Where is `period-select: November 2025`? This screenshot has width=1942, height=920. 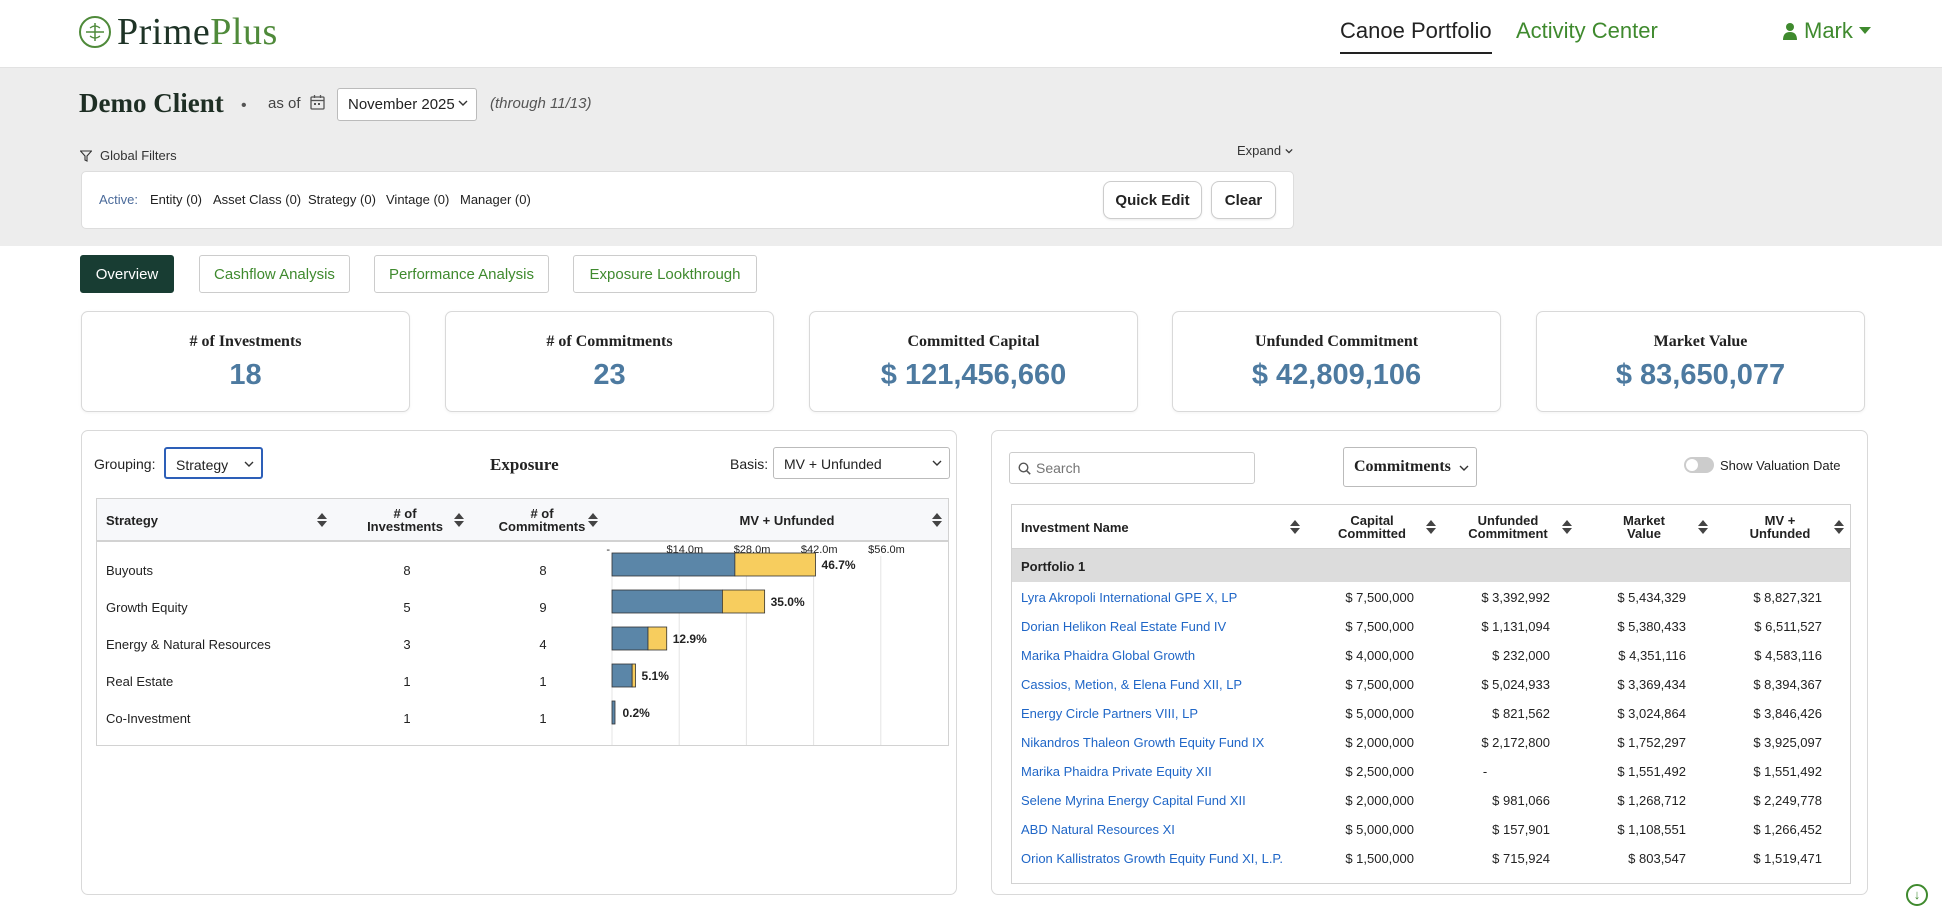 period-select: November 2025 is located at coordinates (407, 104).